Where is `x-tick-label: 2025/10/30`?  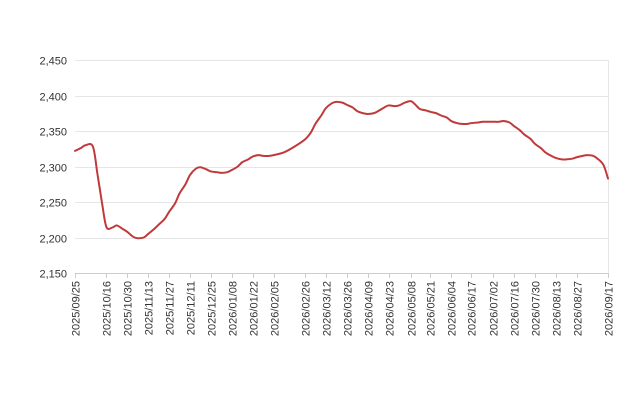
x-tick-label: 2025/10/30 is located at coordinates (129, 308).